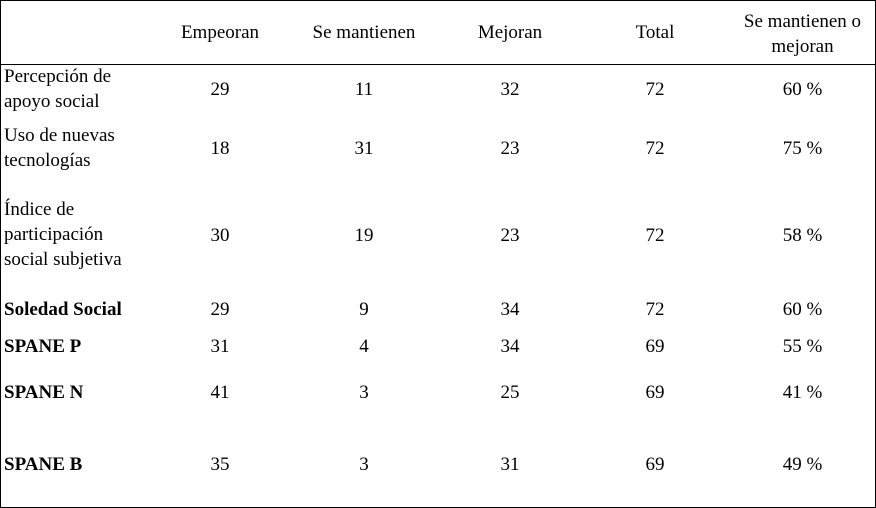  Describe the element at coordinates (510, 392) in the screenshot. I see `cell-mejoran: 25` at that location.